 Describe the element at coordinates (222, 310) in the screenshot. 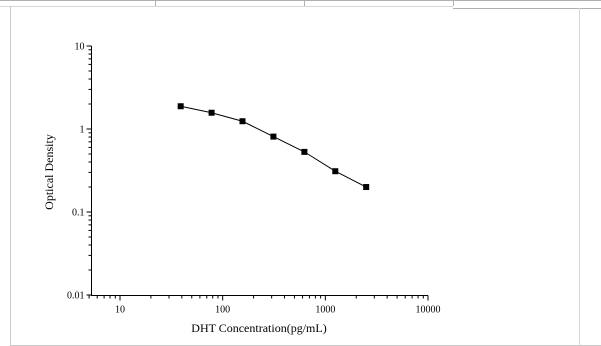

I see `x-tick-label: 100` at that location.